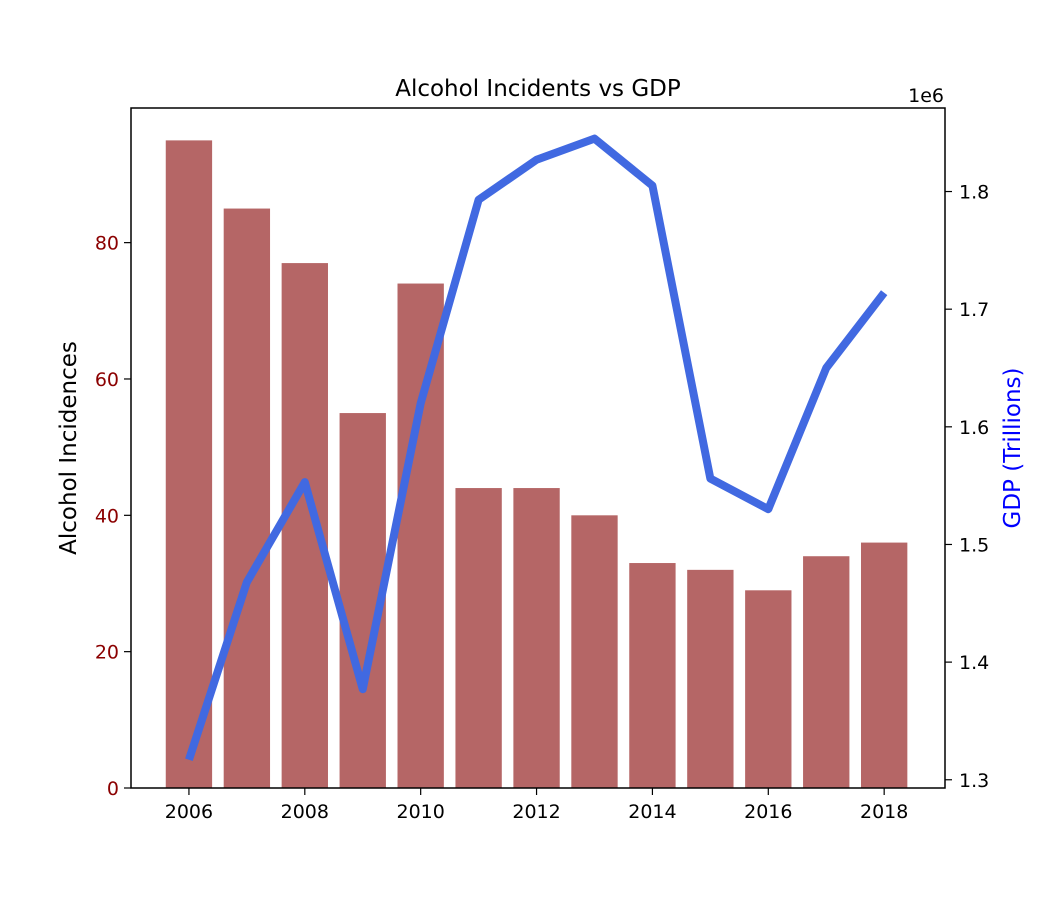 This screenshot has height=900, width=1050. I want to click on x-axis: 2006 2008 2010 2012 2014 2016 2018, so click(536, 805).